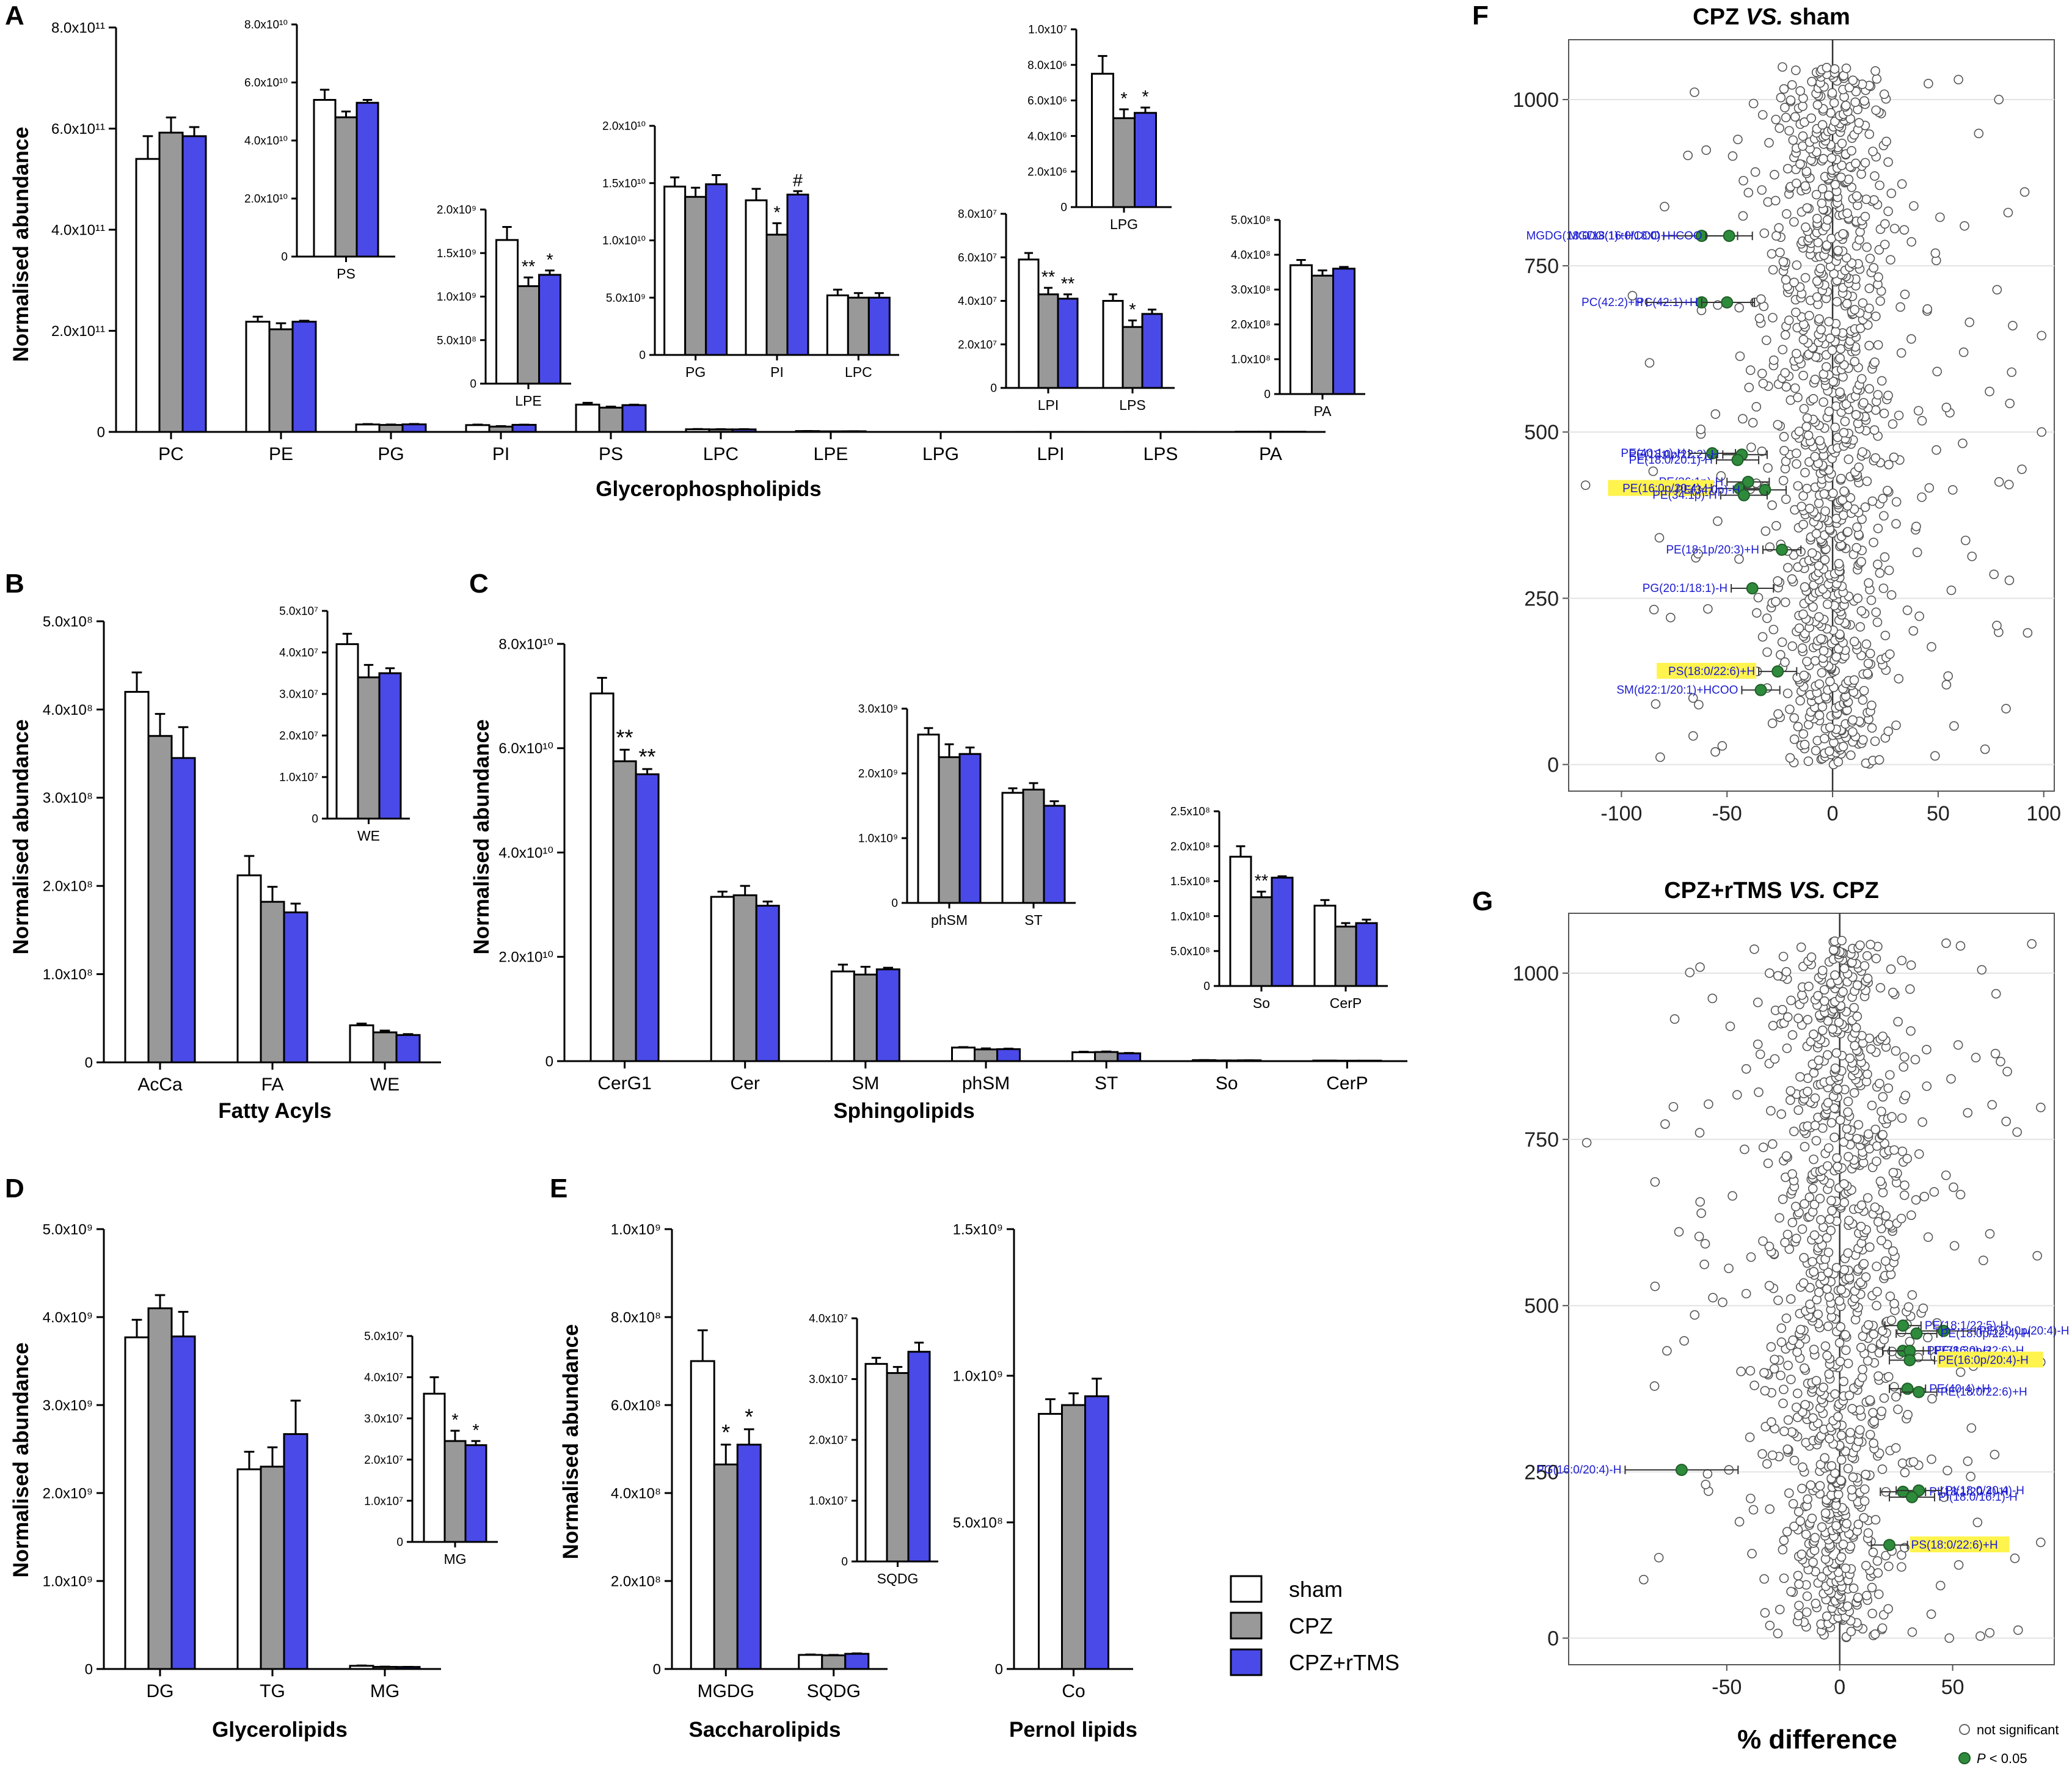  What do you see at coordinates (1047, 65) in the screenshot?
I see `y-tick-label: 8.0x10⁶` at bounding box center [1047, 65].